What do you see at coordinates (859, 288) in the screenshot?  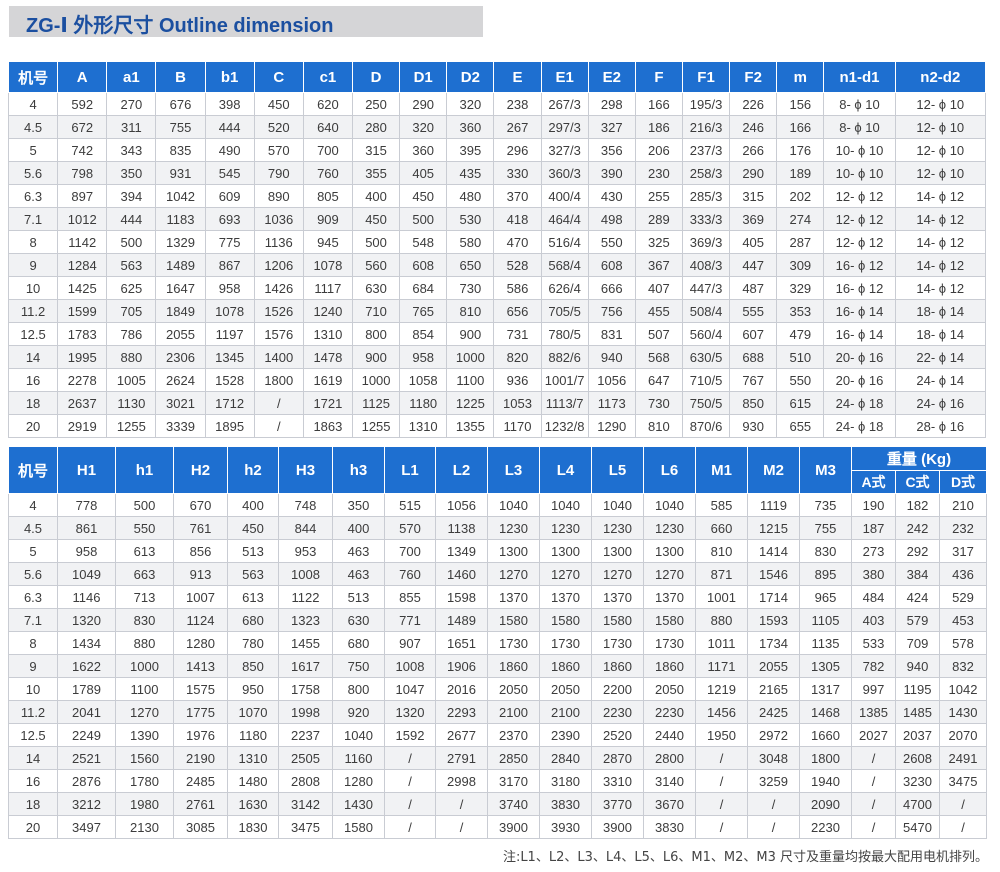 I see `table-cell: 16- ϕ 12` at bounding box center [859, 288].